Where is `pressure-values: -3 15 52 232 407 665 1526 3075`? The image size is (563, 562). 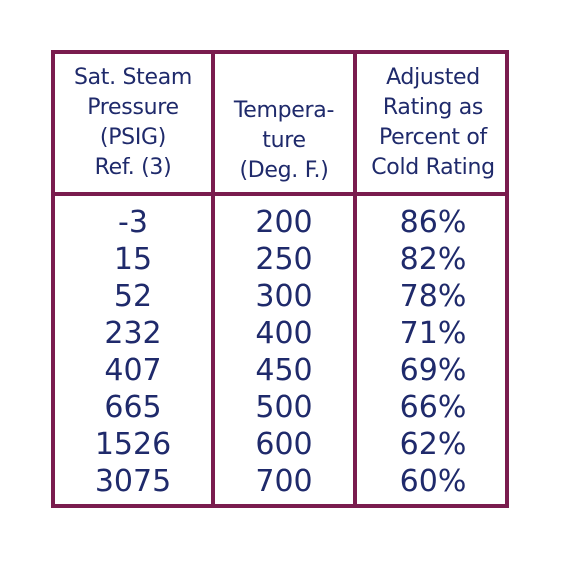
pressure-values: -3 15 52 232 407 665 1526 3075 is located at coordinates (133, 354).